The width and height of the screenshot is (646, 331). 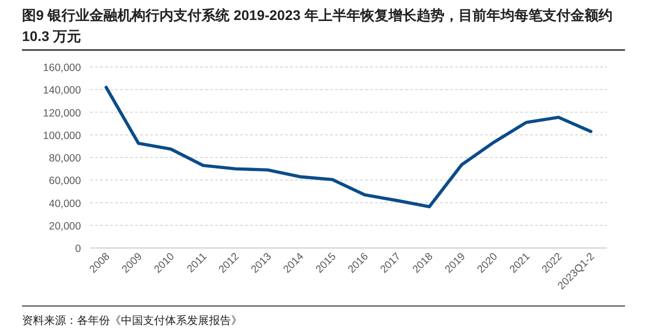 What do you see at coordinates (65, 204) in the screenshot?
I see `y-tick-label: 40,000` at bounding box center [65, 204].